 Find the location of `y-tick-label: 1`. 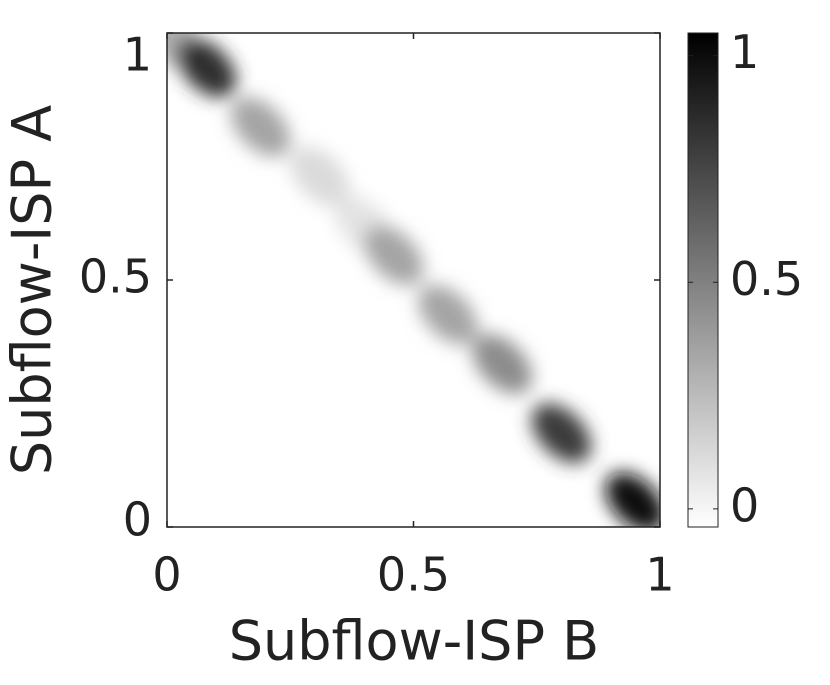

y-tick-label: 1 is located at coordinates (137, 55).